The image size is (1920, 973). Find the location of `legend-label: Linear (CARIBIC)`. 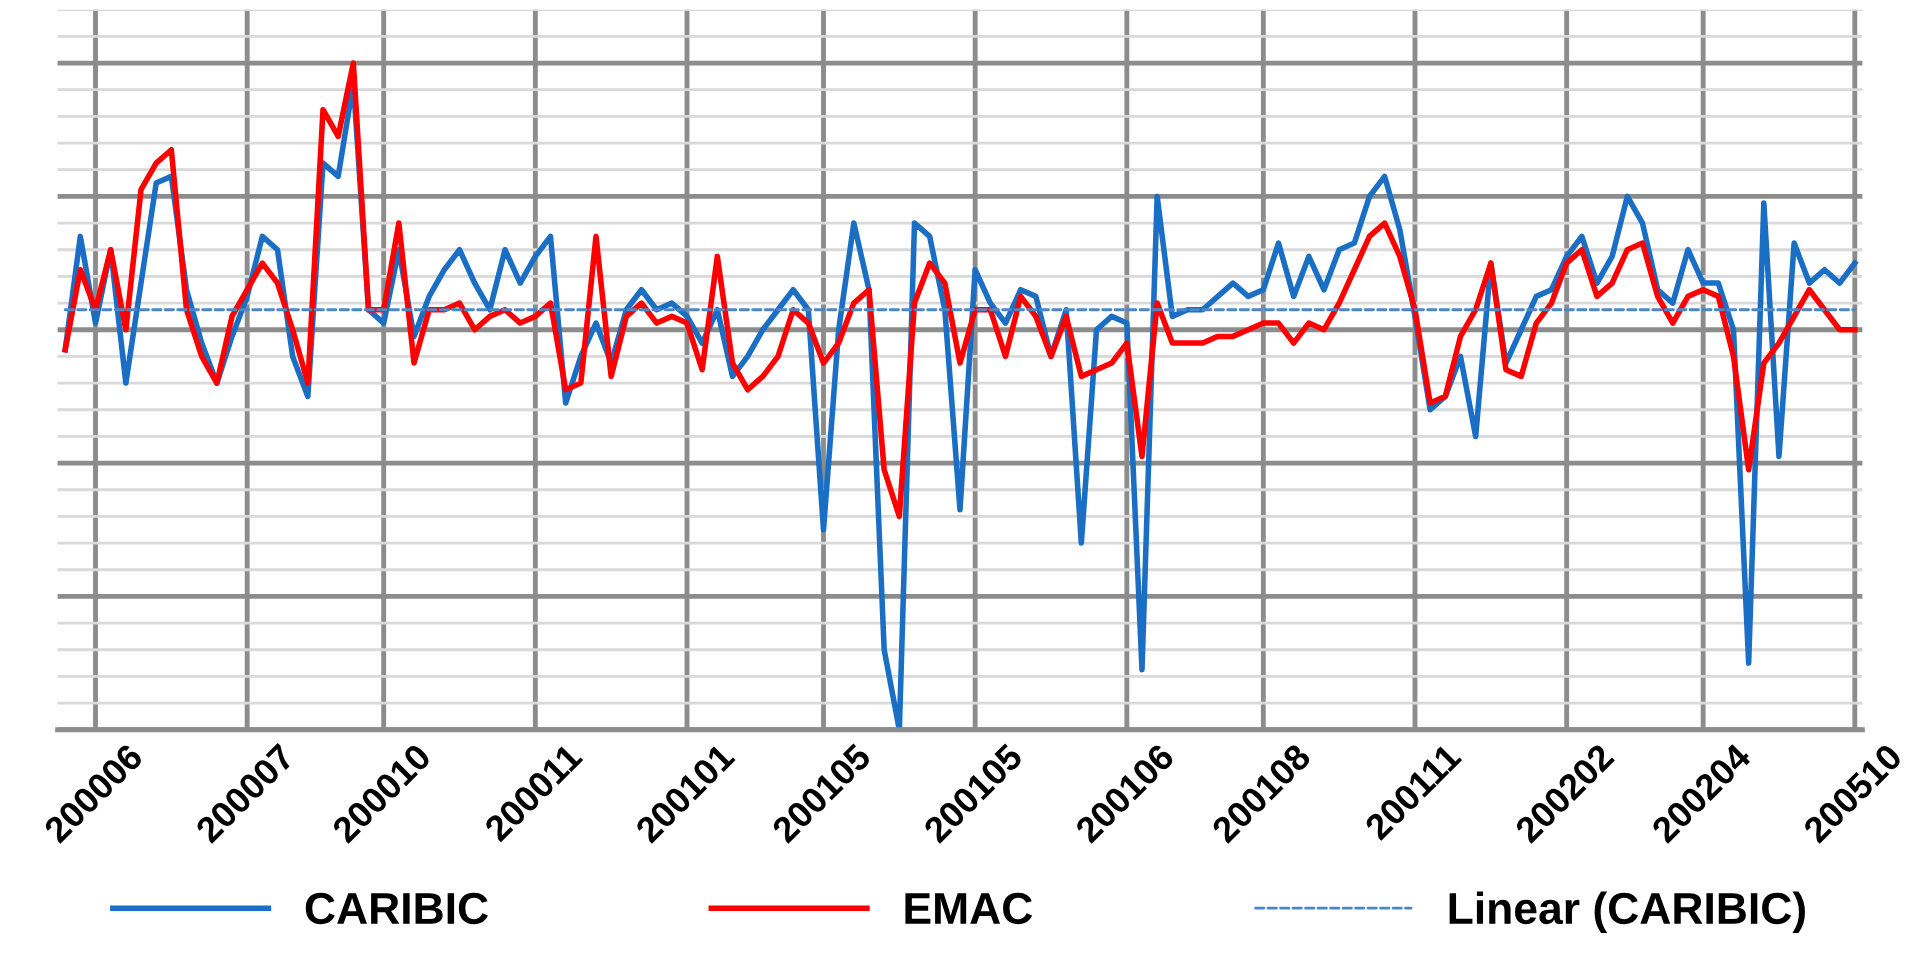

legend-label: Linear (CARIBIC) is located at coordinates (1627, 912).